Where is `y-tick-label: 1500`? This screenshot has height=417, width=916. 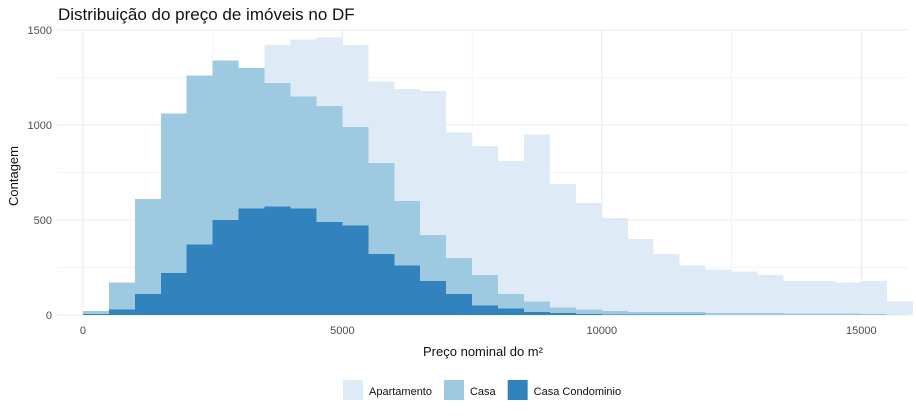 y-tick-label: 1500 is located at coordinates (40, 31).